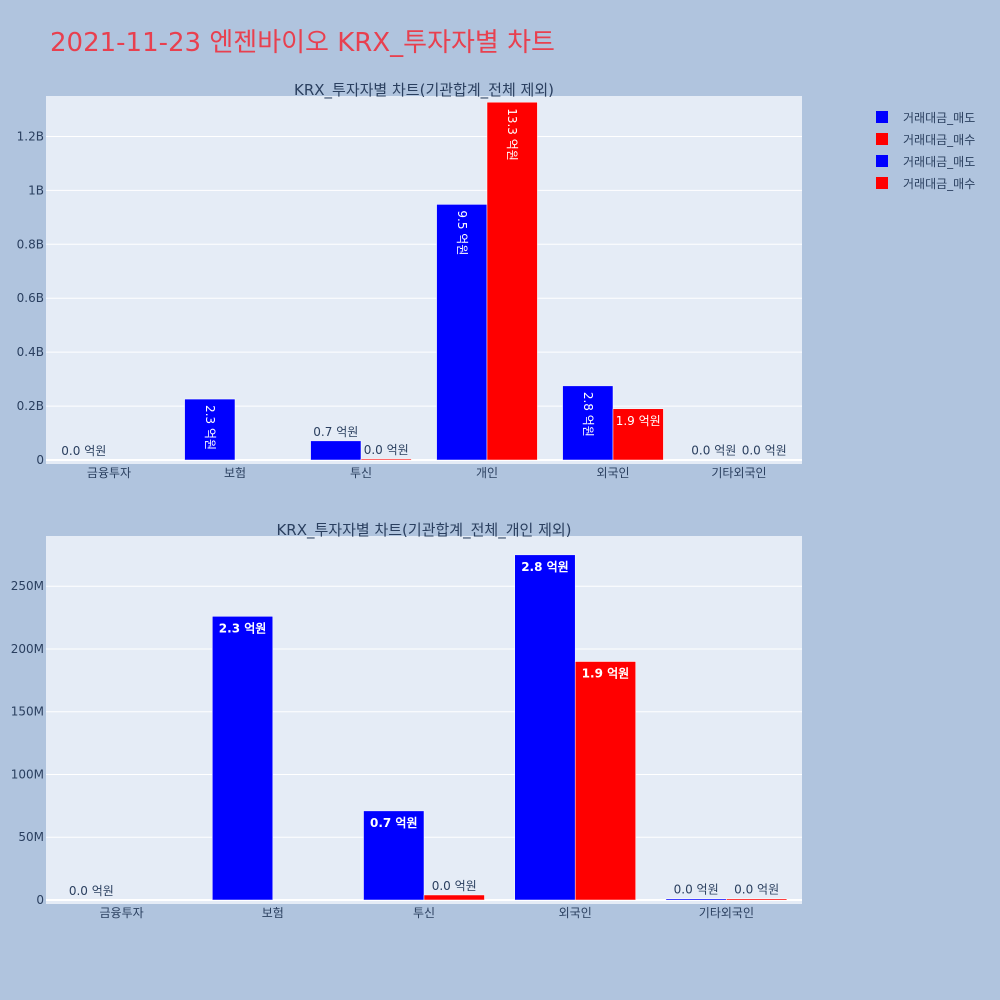 Image resolution: width=1000 pixels, height=1000 pixels. Describe the element at coordinates (424, 90) in the screenshot. I see `chart-title: KRX_투자자별 차트(기관합계_전체 제외)` at that location.